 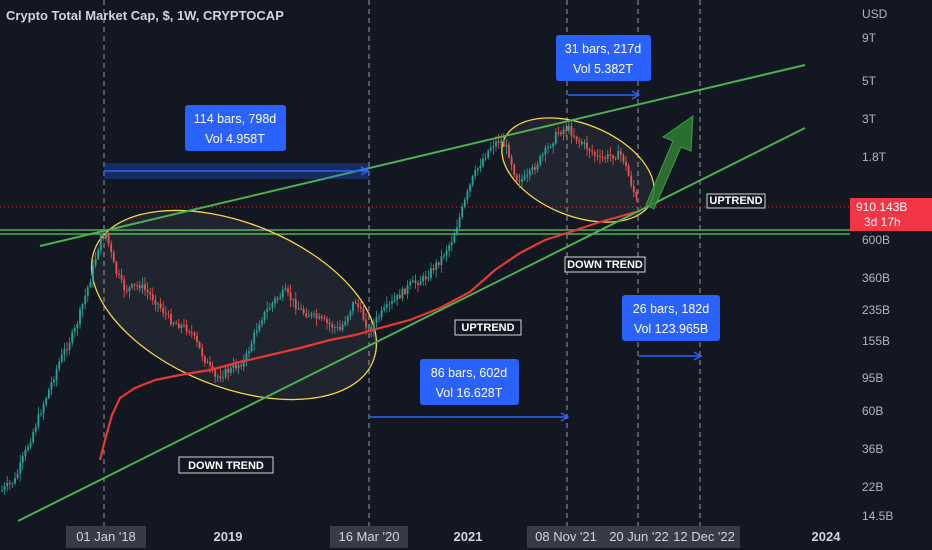 I want to click on measure-label-1: 114 bars, 798d Vol 4.958T, so click(x=235, y=128).